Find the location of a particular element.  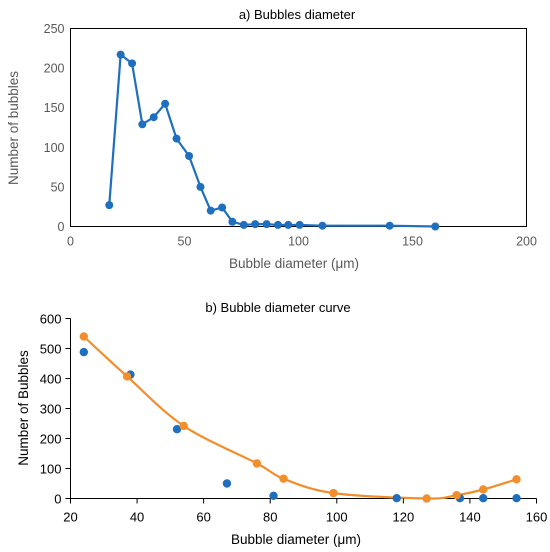

chart-b-y-tick-label: 200 is located at coordinates (51, 439).